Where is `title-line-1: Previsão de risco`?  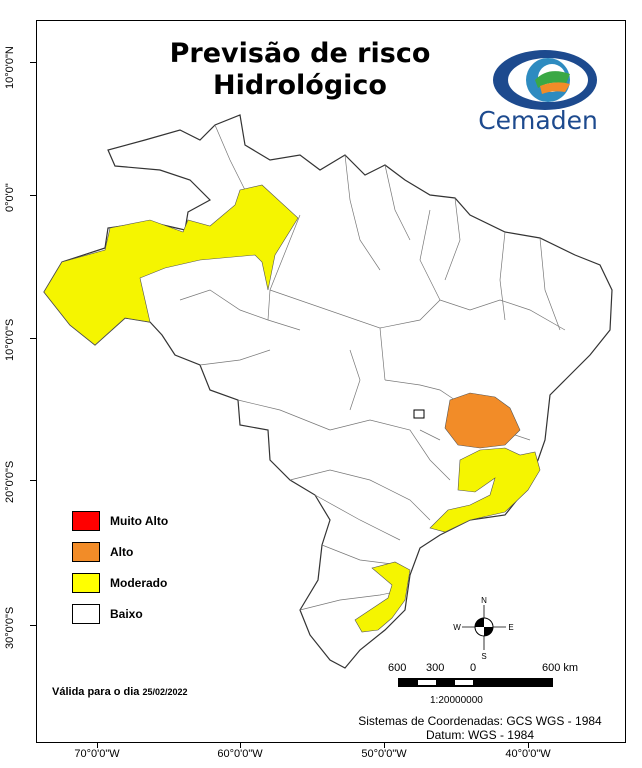
title-line-1: Previsão de risco is located at coordinates (300, 53).